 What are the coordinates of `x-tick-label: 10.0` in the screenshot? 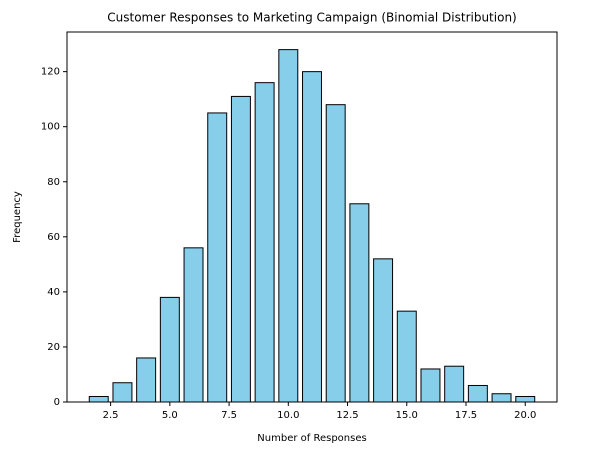 It's located at (288, 415).